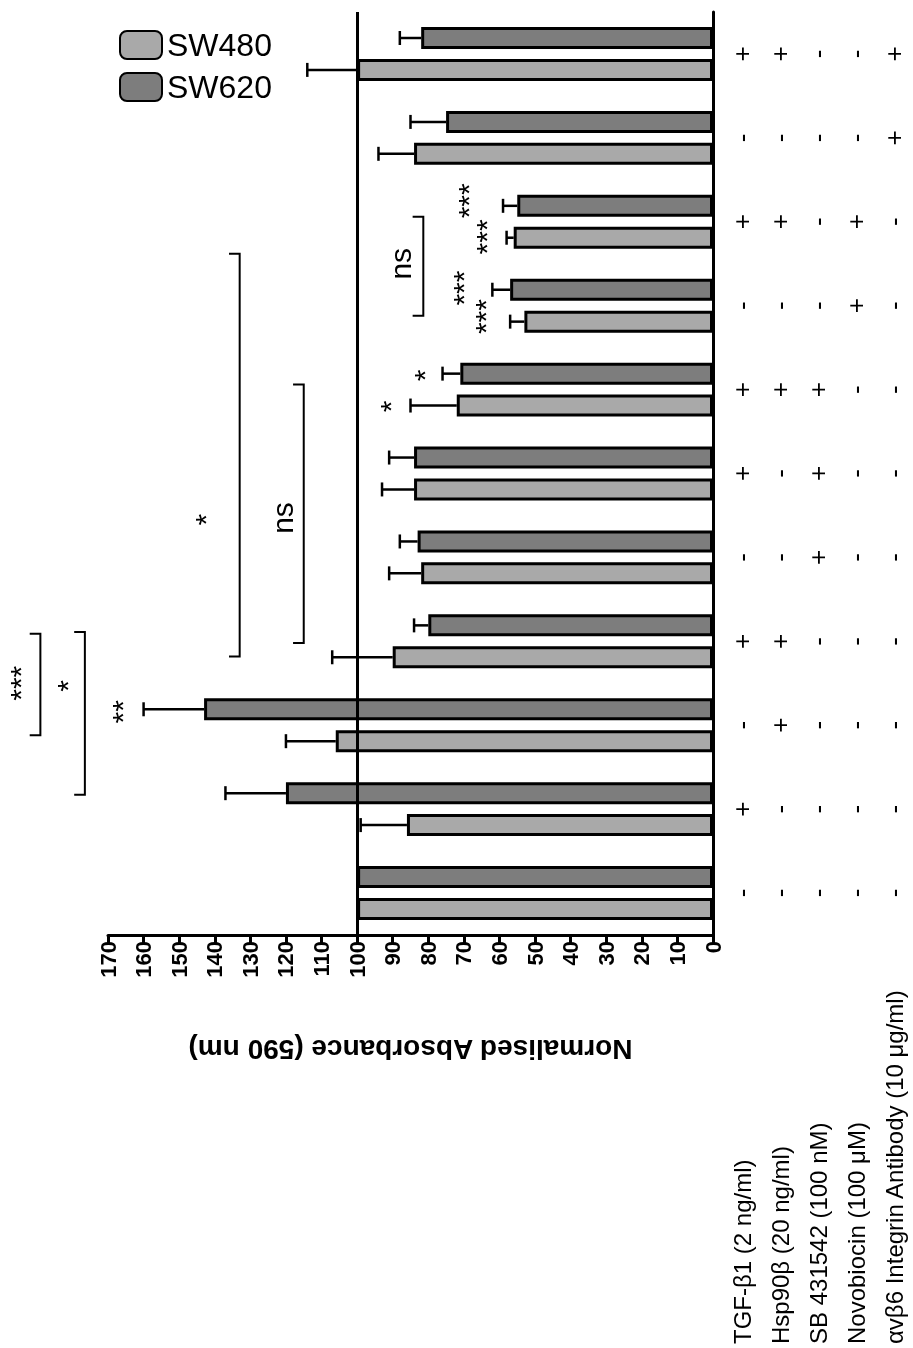 The height and width of the screenshot is (1348, 913). Describe the element at coordinates (122, 711) in the screenshot. I see `annotation: **` at that location.